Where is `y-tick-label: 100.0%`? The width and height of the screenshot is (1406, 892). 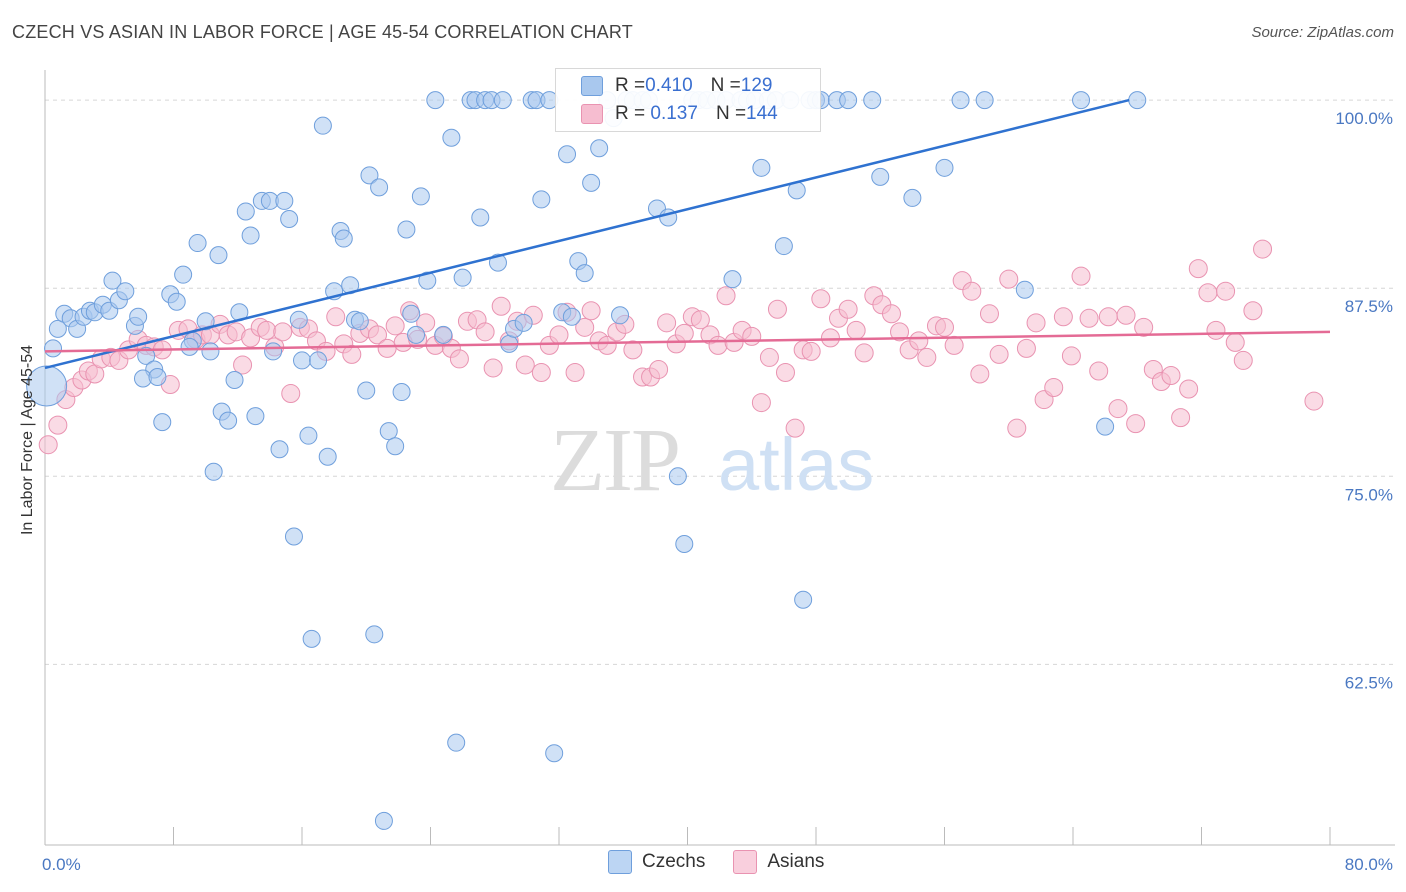
y-tick-label: 100.0% is located at coordinates (1364, 118).